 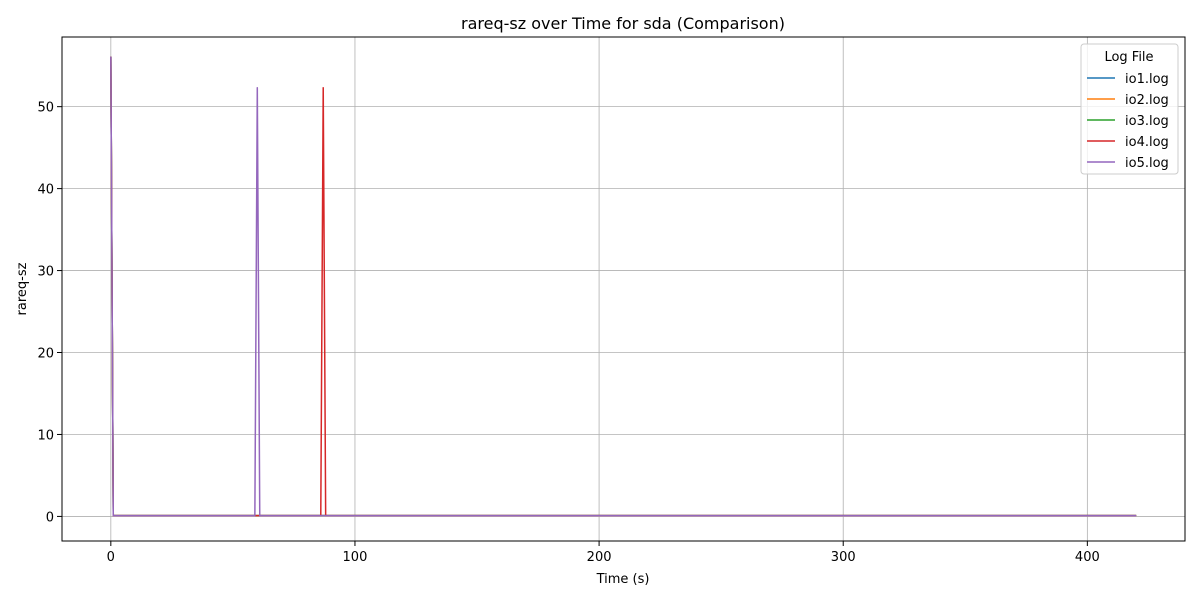 What do you see at coordinates (1147, 163) in the screenshot?
I see `legend-entry: io5.log` at bounding box center [1147, 163].